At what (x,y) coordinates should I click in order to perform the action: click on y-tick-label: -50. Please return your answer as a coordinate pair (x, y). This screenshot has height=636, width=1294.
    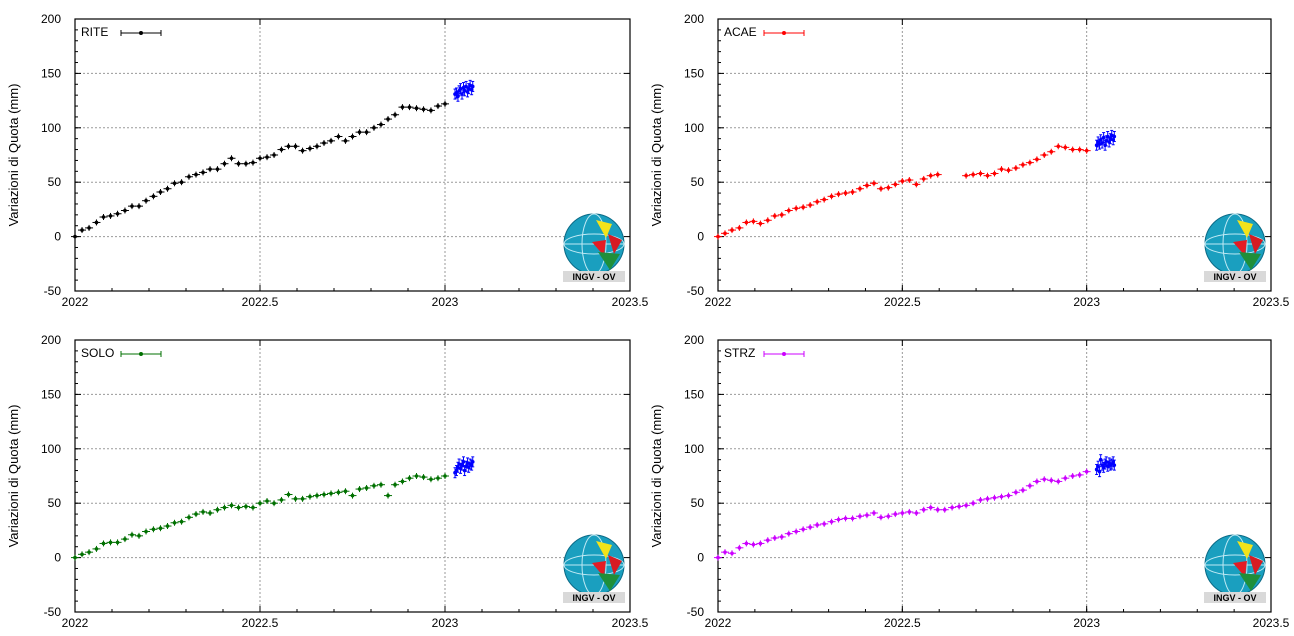
    Looking at the image, I should click on (53, 612).